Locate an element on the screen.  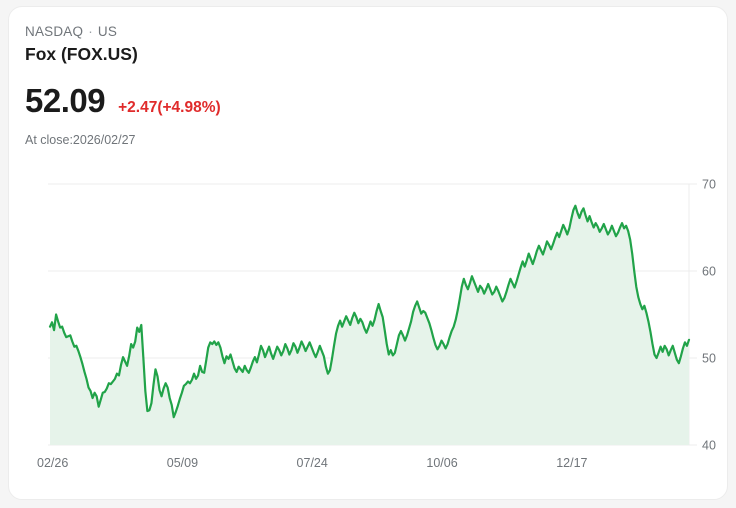
x-tick-label: 05/09 is located at coordinates (182, 463).